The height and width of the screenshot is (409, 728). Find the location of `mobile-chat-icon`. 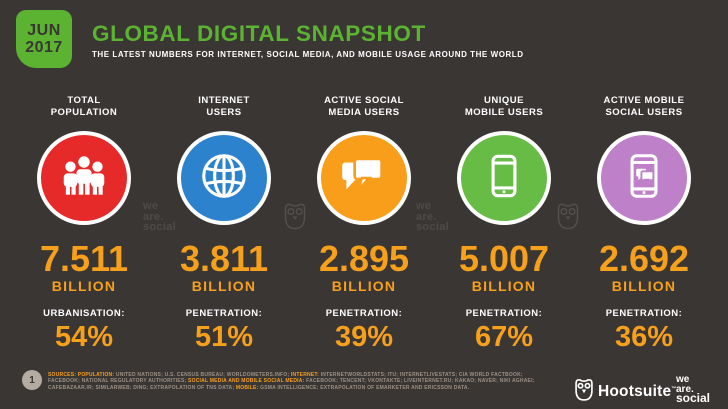

mobile-chat-icon is located at coordinates (644, 178).